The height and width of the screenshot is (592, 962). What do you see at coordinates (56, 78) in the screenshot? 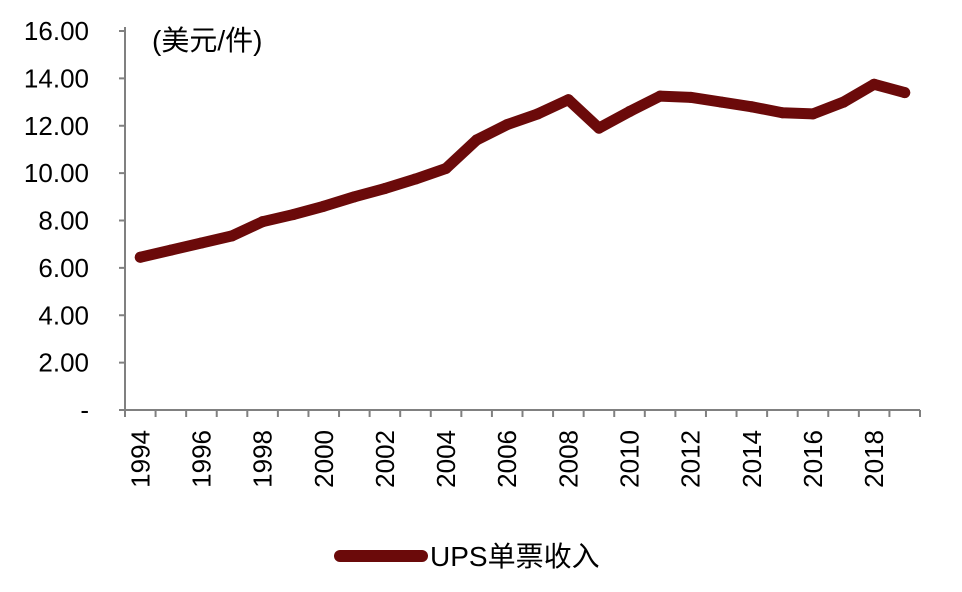
I see `y-tick-label: 14.00` at bounding box center [56, 78].